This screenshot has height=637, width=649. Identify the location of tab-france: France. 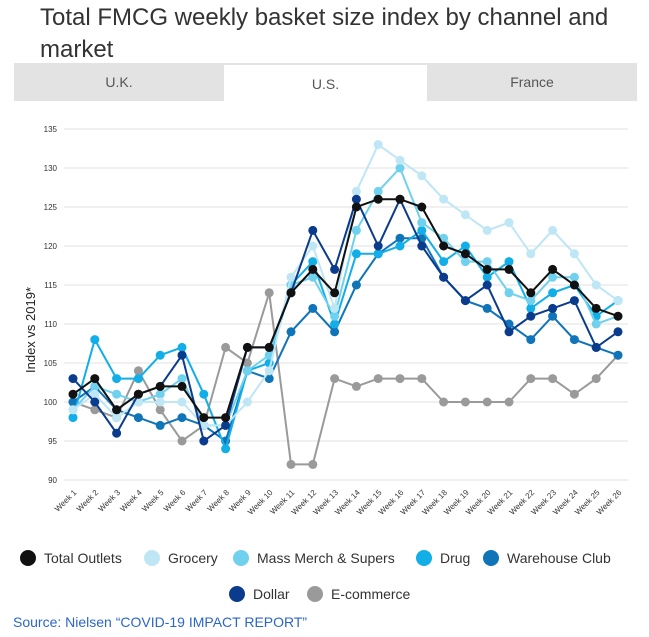
(532, 82).